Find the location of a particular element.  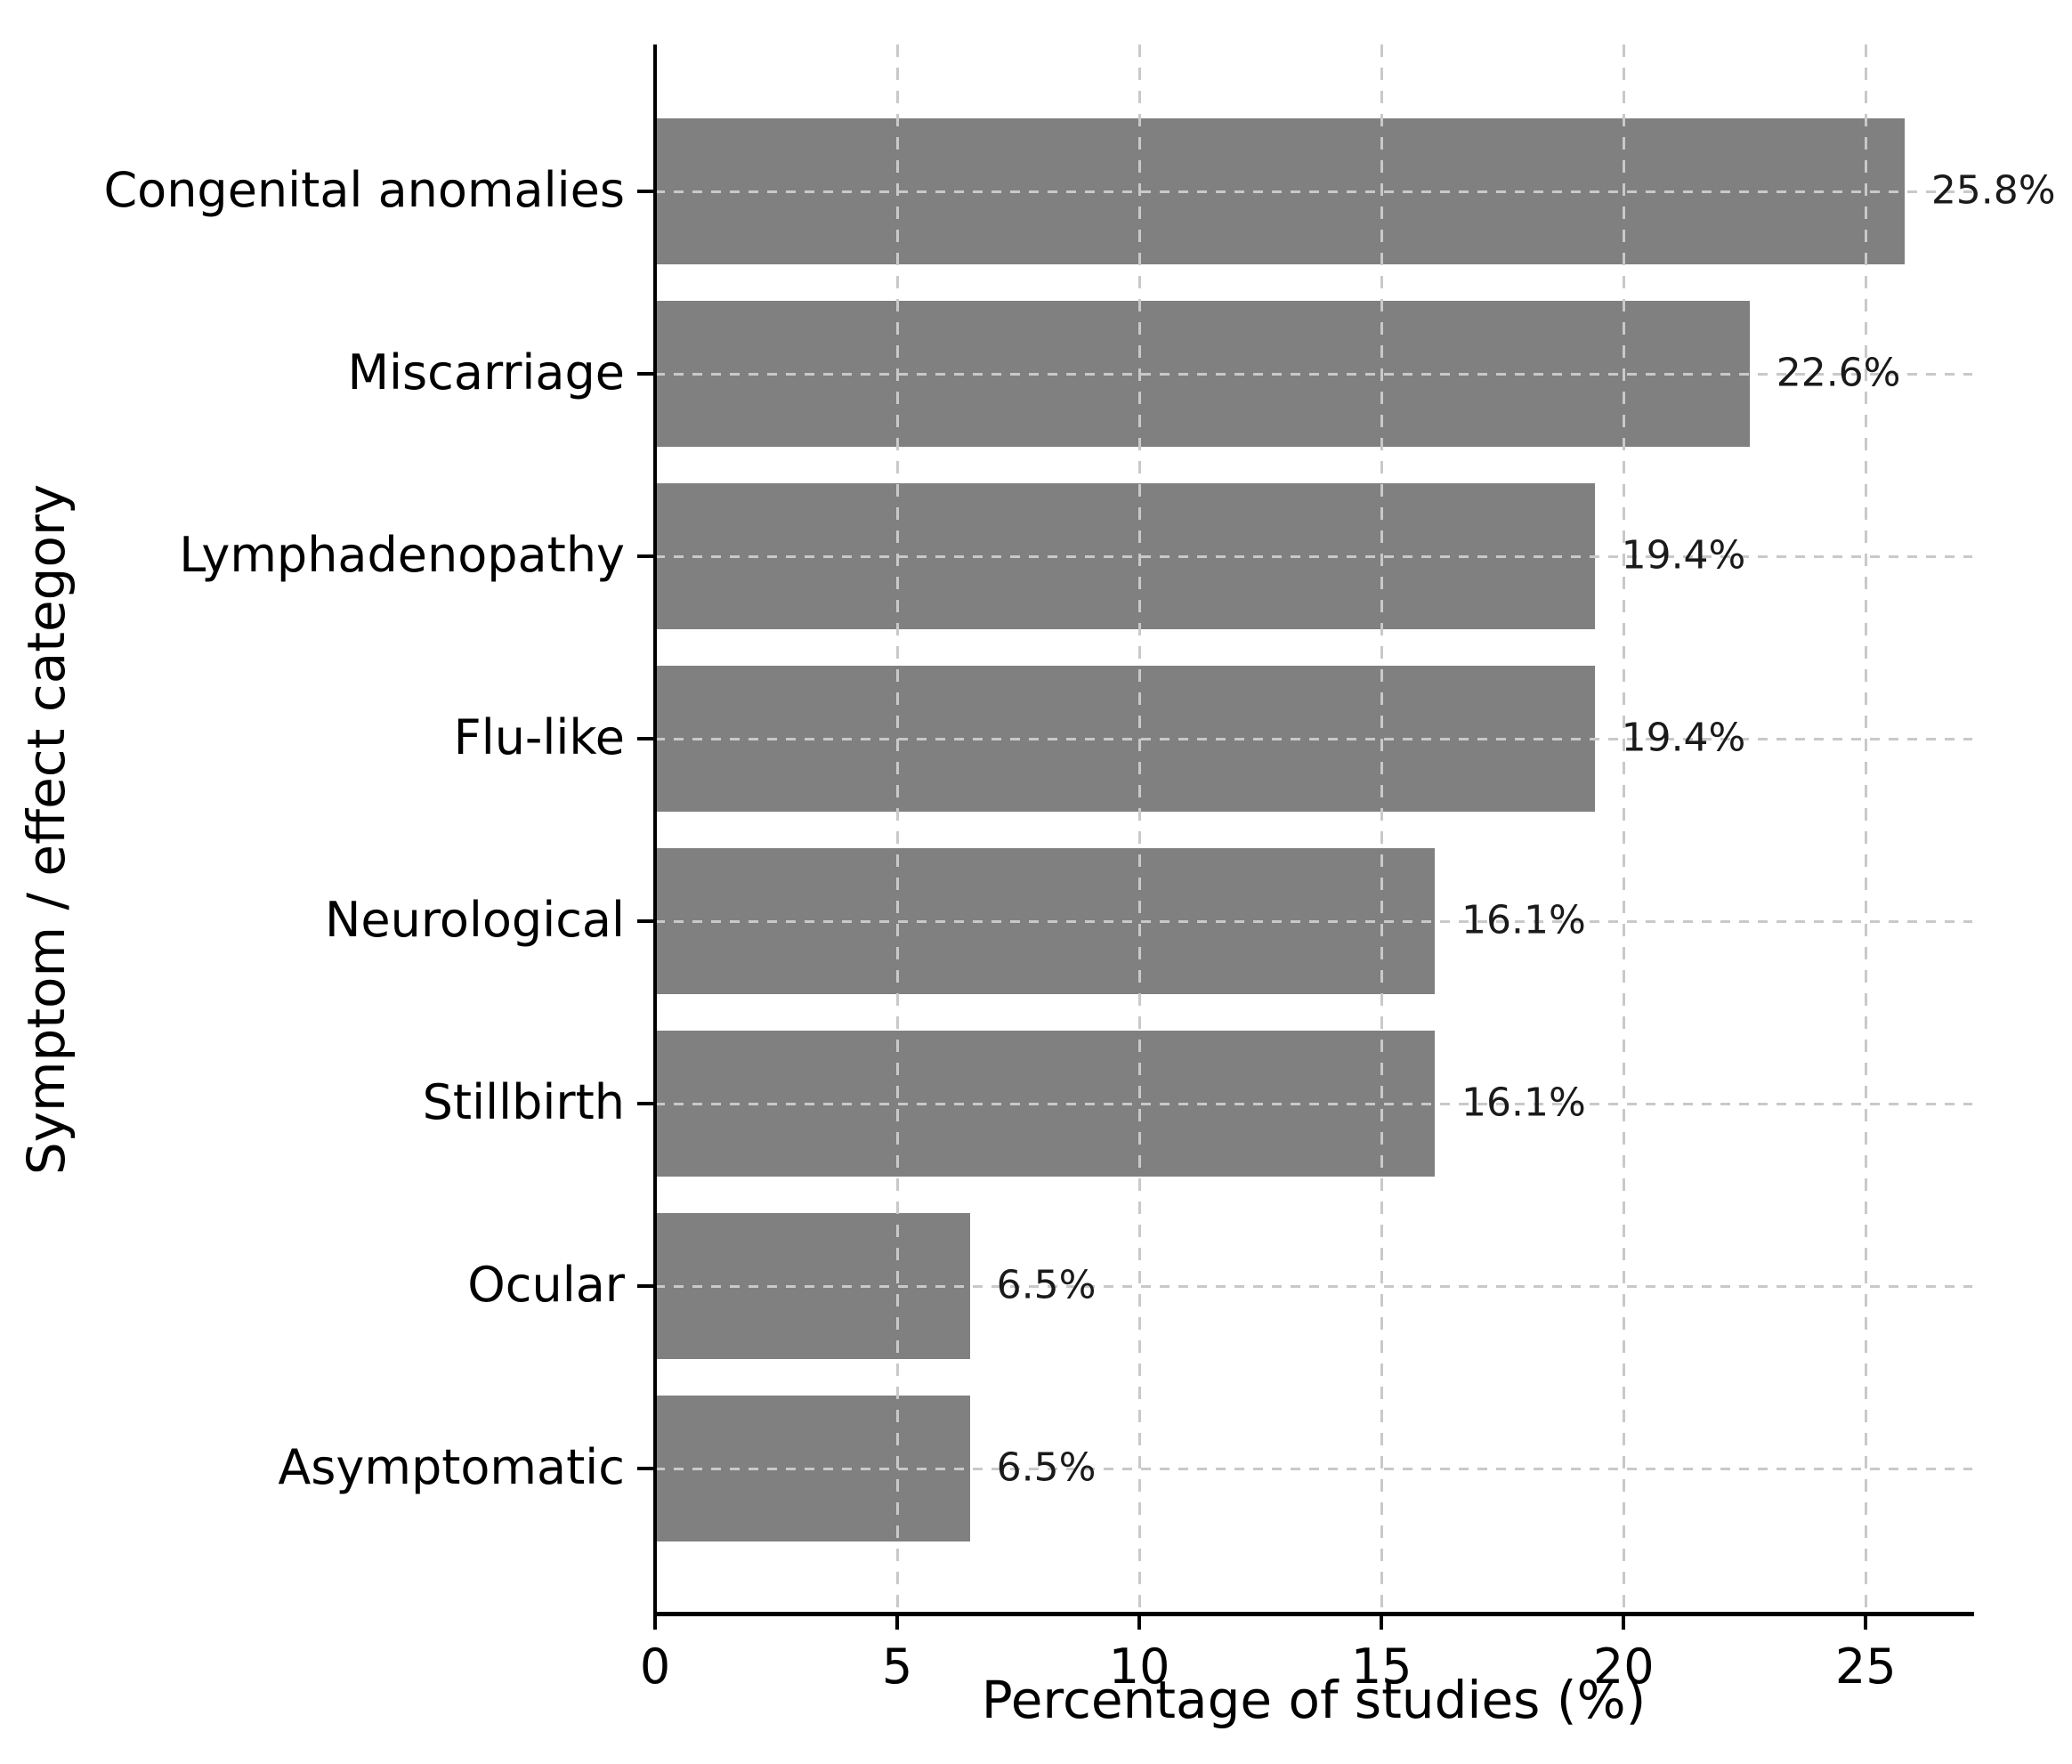

category-label: Flu-like is located at coordinates (539, 737).